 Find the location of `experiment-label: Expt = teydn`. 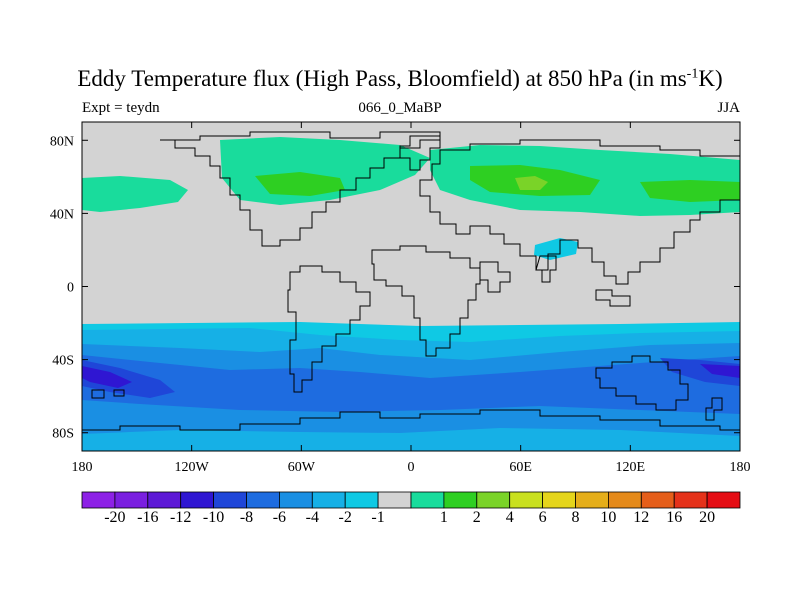

experiment-label: Expt = teydn is located at coordinates (121, 108).